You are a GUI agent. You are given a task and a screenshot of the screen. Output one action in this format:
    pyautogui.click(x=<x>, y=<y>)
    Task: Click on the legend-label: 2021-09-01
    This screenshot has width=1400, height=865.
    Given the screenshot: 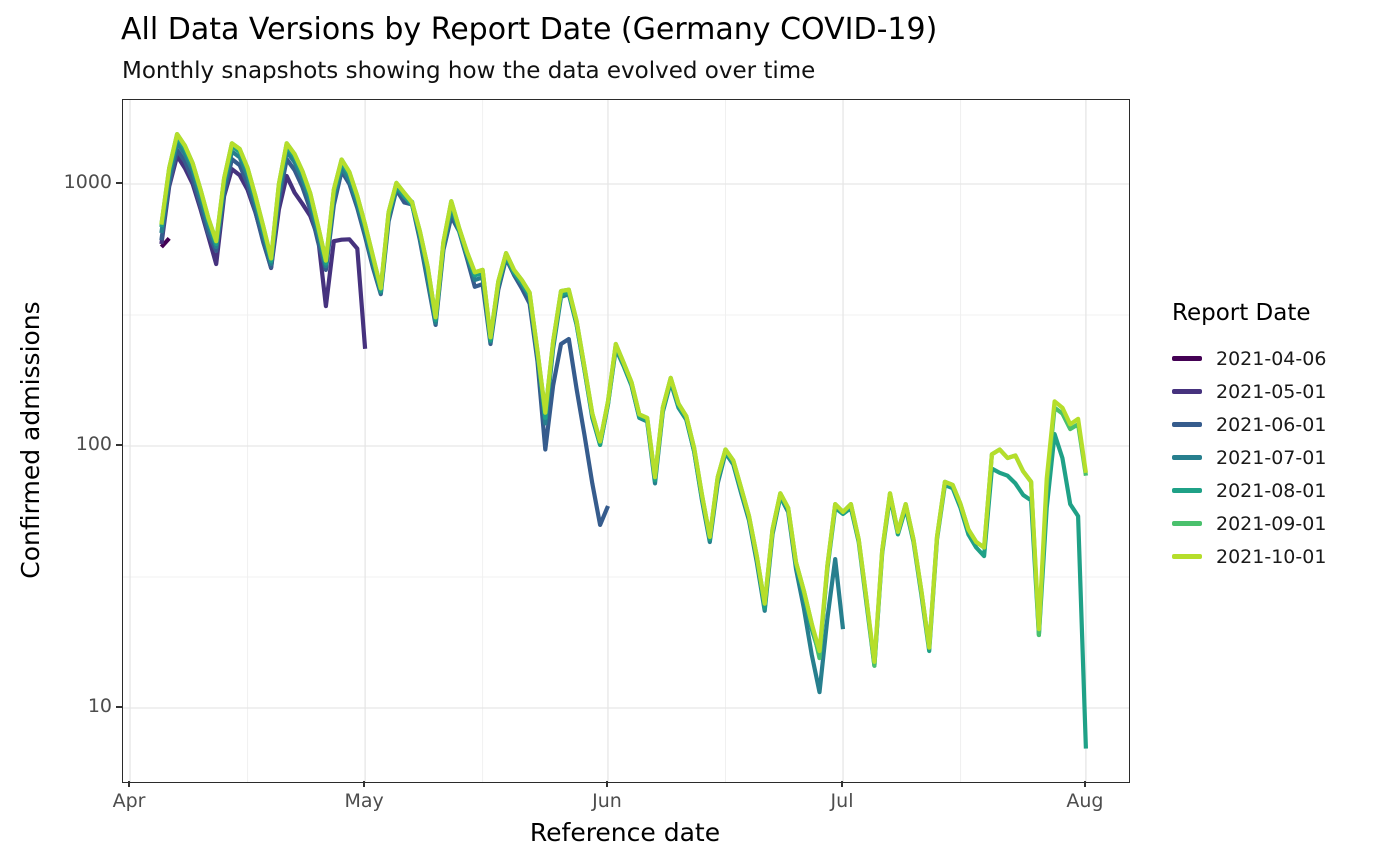 What is the action you would take?
    pyautogui.click(x=1271, y=523)
    